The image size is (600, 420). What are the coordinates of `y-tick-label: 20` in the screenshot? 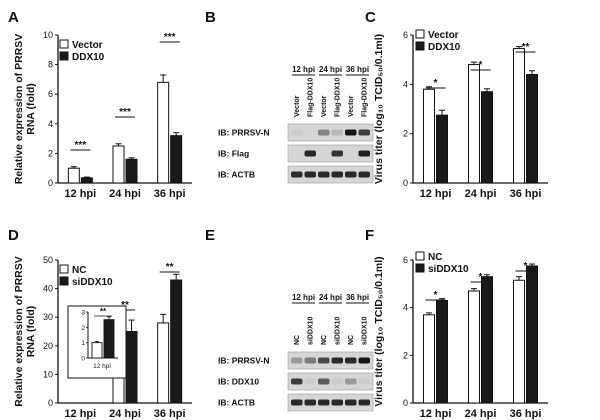 It's located at (48, 346).